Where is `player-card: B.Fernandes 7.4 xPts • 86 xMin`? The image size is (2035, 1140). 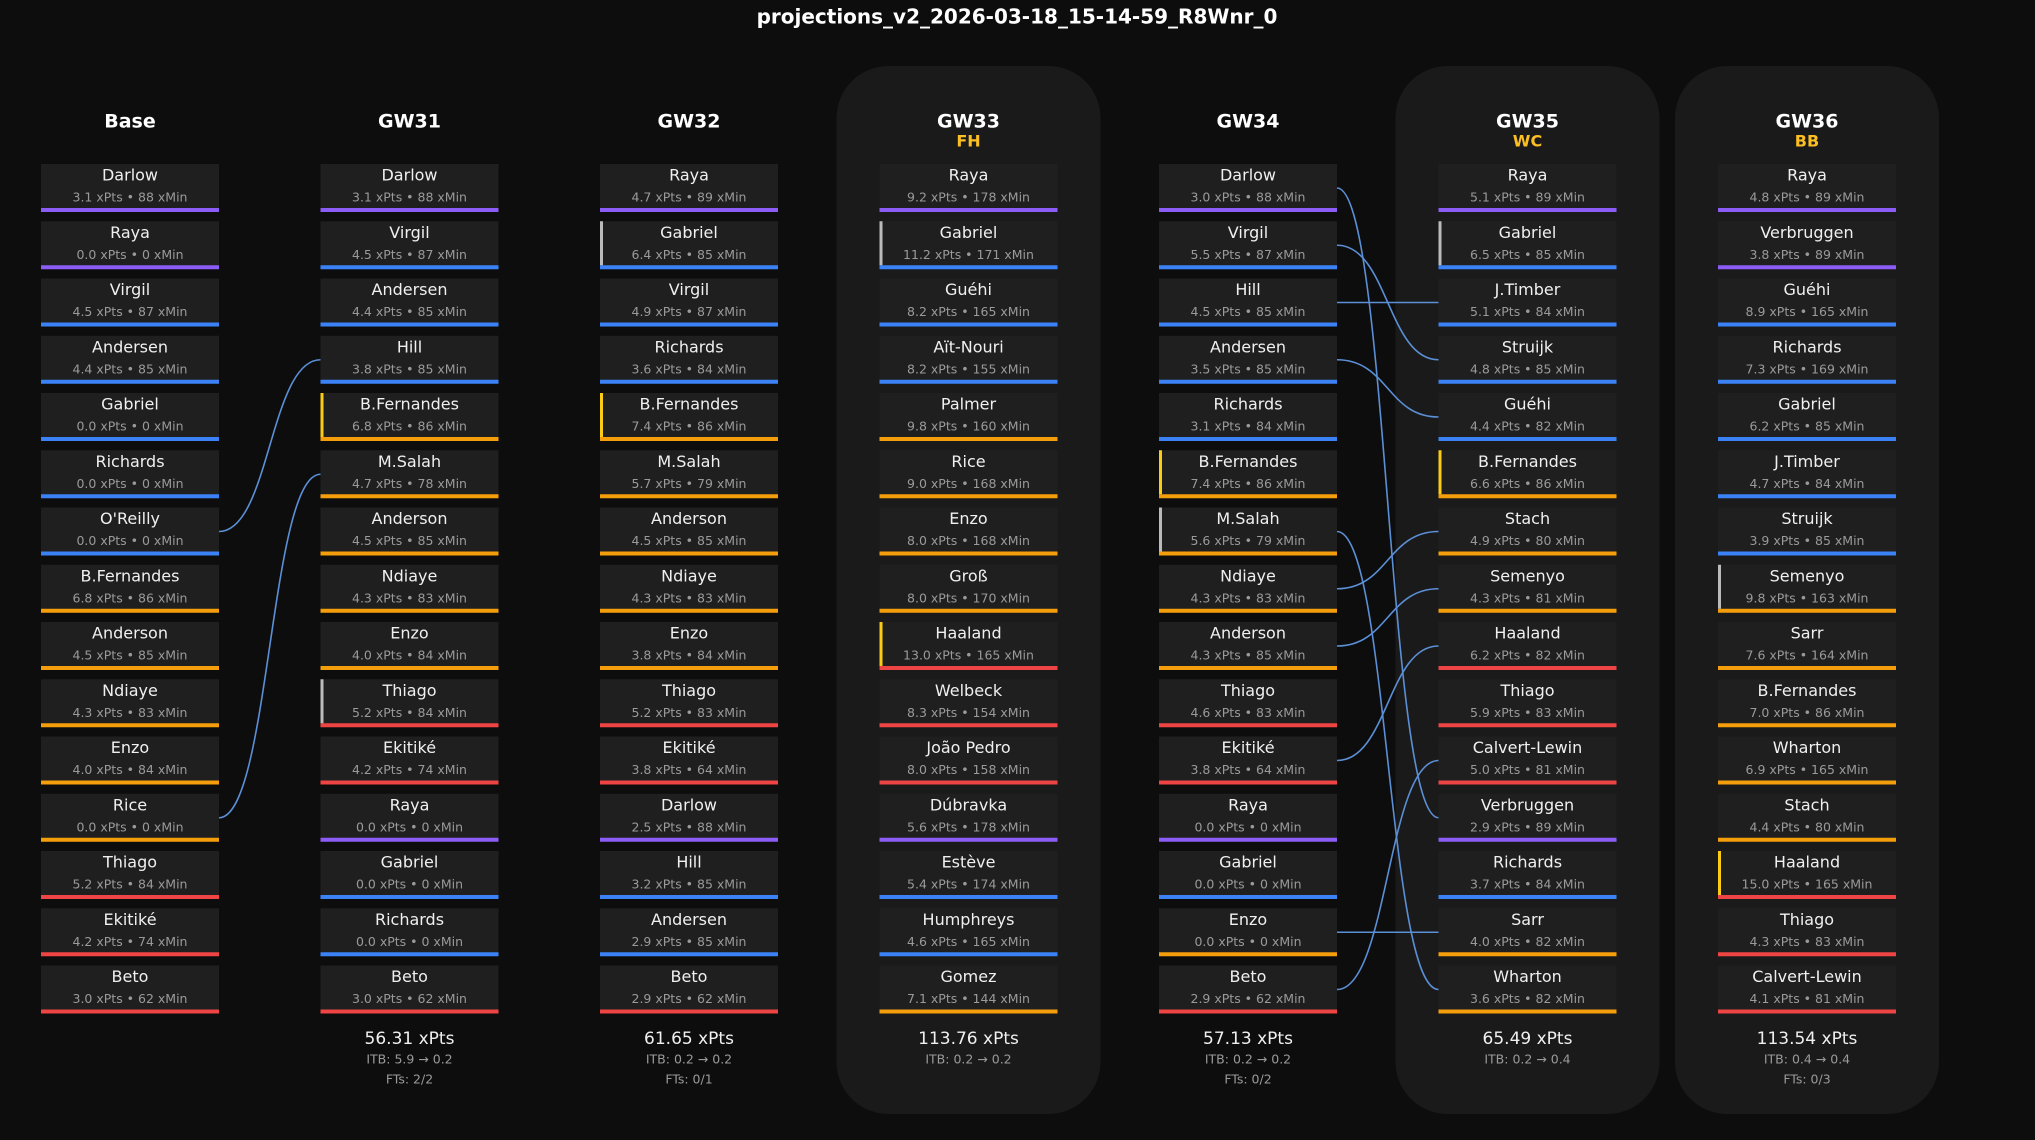
player-card: B.Fernandes 7.4 xPts • 86 xMin is located at coordinates (689, 417).